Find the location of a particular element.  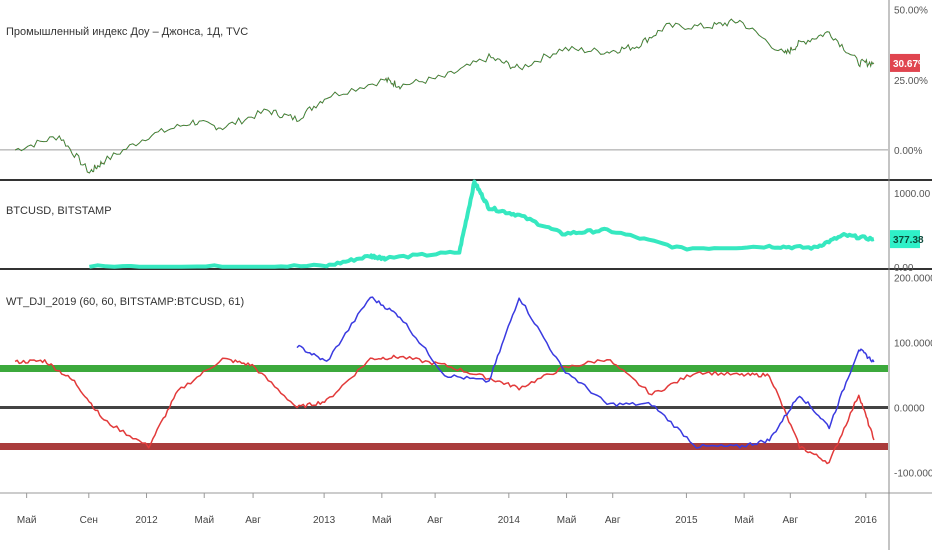

wt-tick-label: 0.0000 is located at coordinates (909, 409).